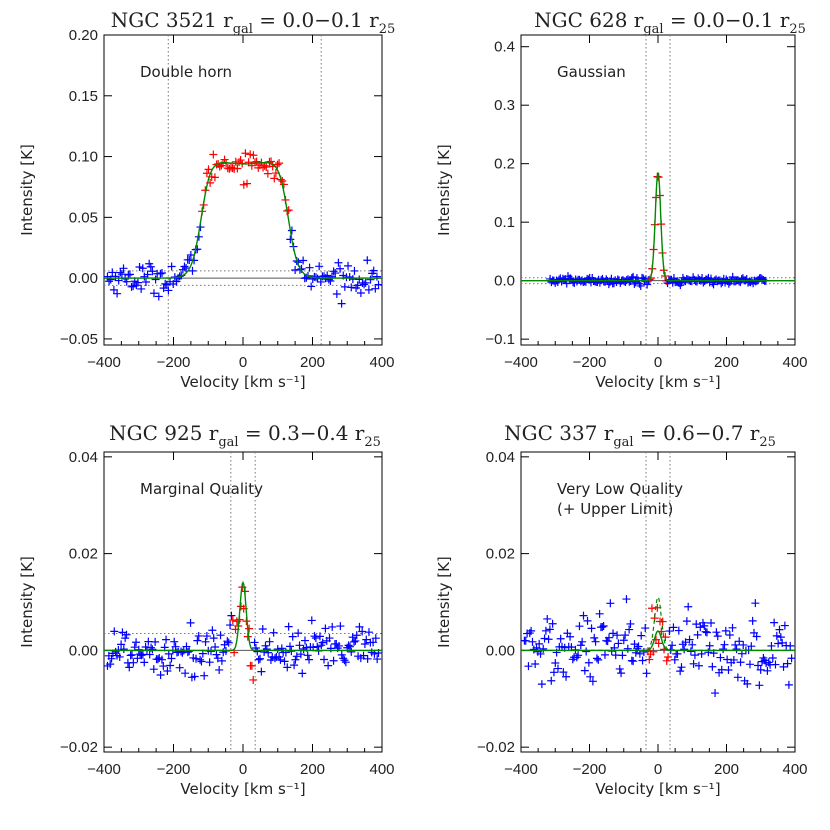 This screenshot has width=830, height=830. Describe the element at coordinates (83, 457) in the screenshot. I see `y-tick-label: 0.04` at that location.